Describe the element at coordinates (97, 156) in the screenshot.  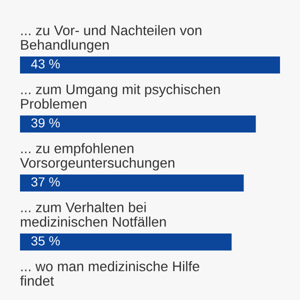
I see `y-tick-label: ... zu empfohlenen Vorsorgeuntersuchungen` at that location.